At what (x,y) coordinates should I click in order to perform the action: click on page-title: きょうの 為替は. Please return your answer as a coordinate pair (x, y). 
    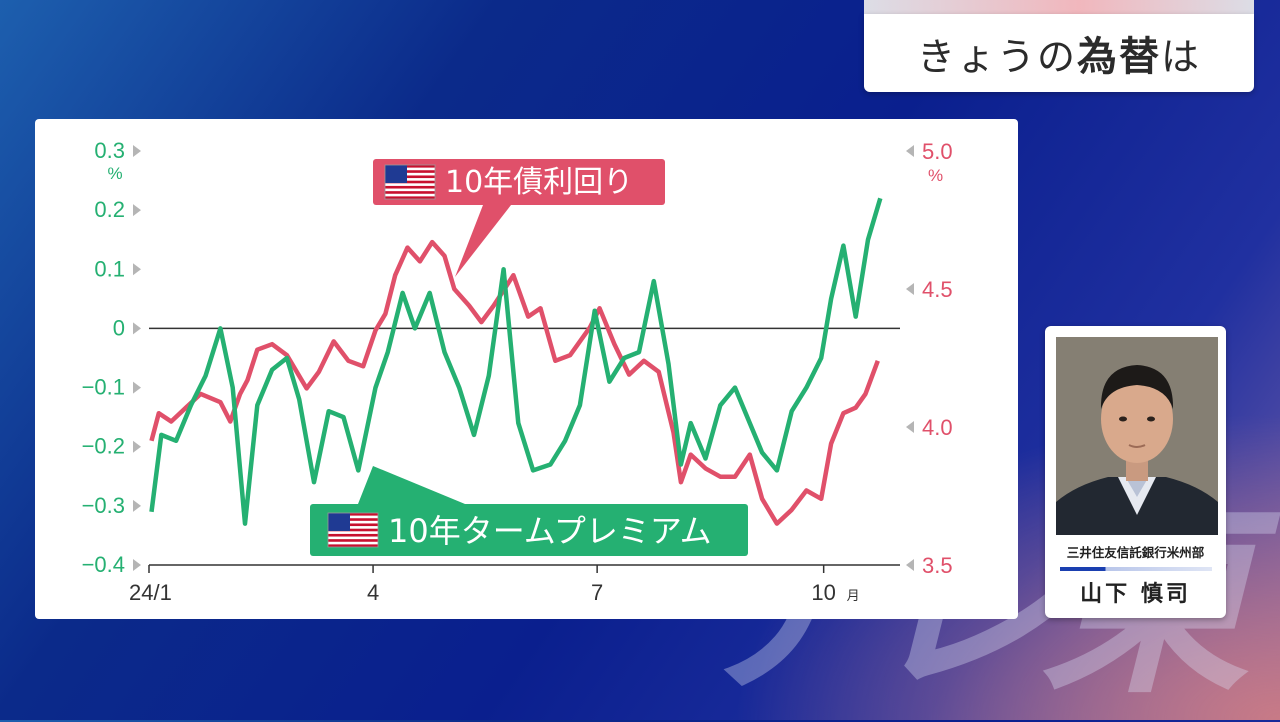
    Looking at the image, I should click on (1059, 53).